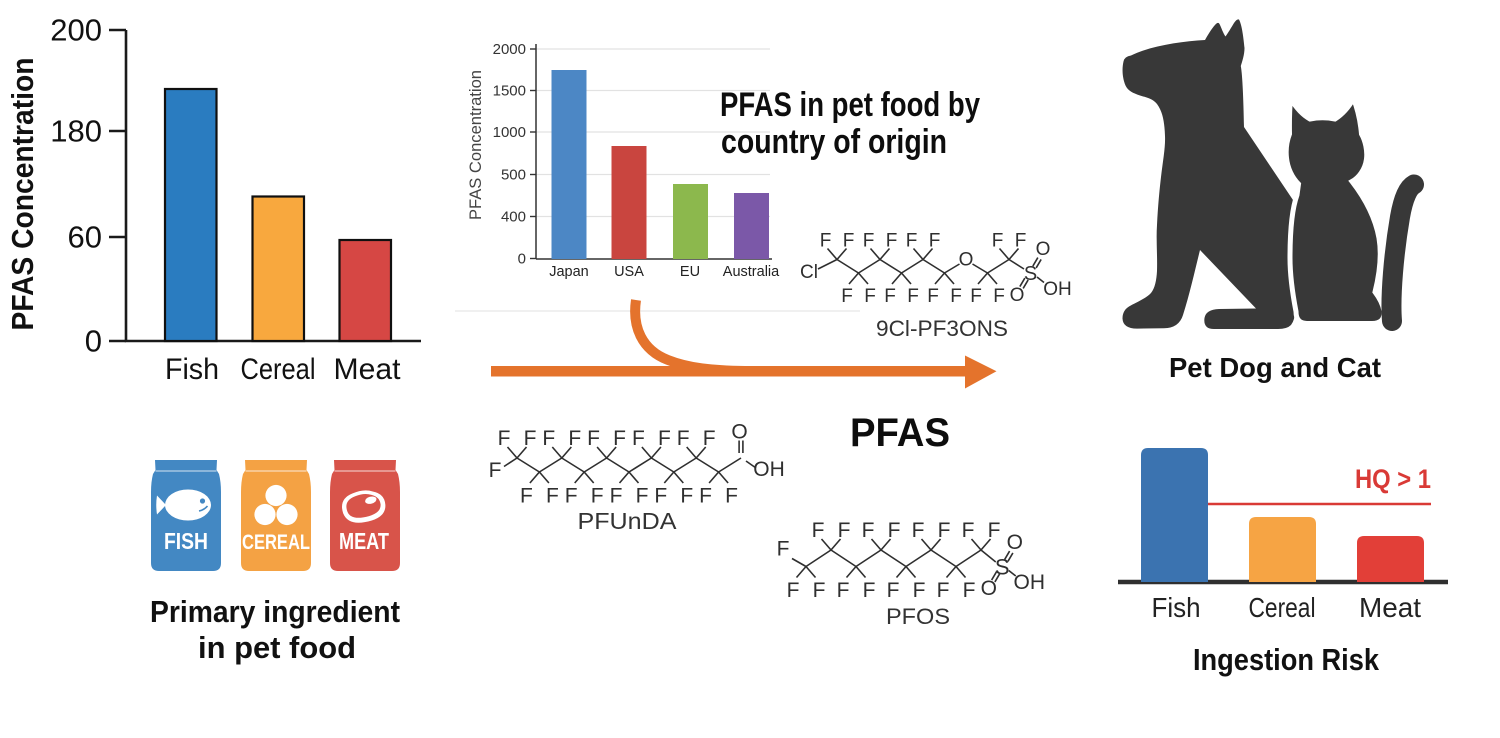 The height and width of the screenshot is (738, 1500). What do you see at coordinates (85, 237) in the screenshot?
I see `svg-text: 60` at bounding box center [85, 237].